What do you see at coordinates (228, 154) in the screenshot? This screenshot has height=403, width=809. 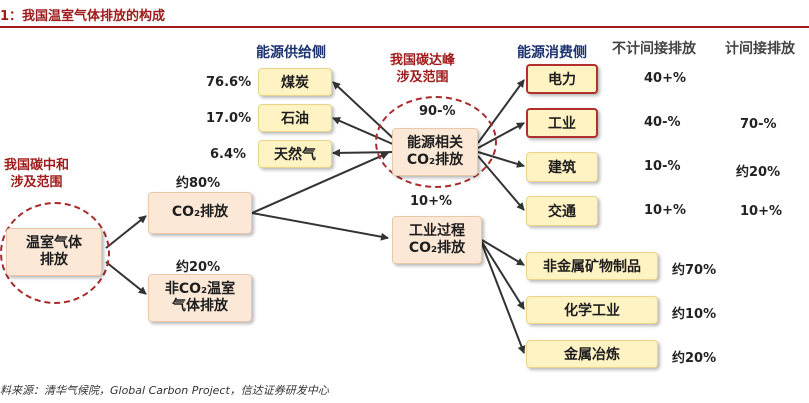 I see `gas-share: 6.4%` at bounding box center [228, 154].